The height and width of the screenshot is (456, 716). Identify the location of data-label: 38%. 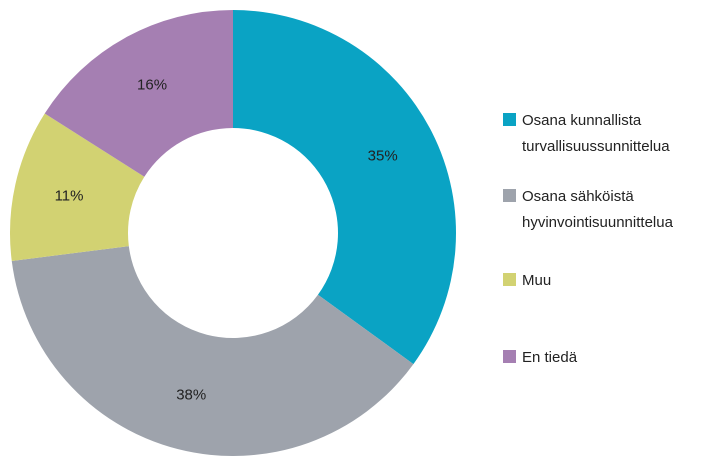
(191, 395).